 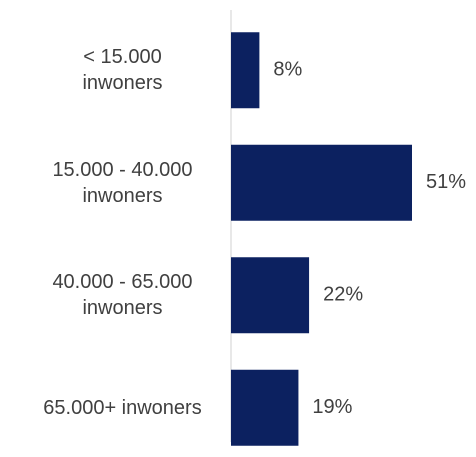 I want to click on category-label: 65.000+ inwoners, so click(x=122, y=407).